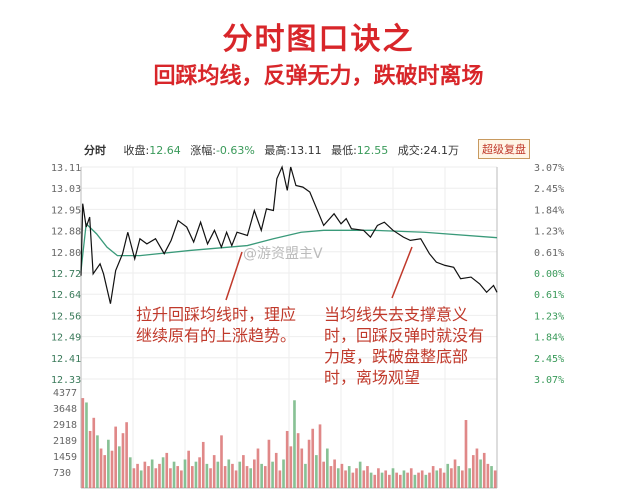  What do you see at coordinates (66, 338) in the screenshot?
I see `y-tick-label: 12.49` at bounding box center [66, 338].